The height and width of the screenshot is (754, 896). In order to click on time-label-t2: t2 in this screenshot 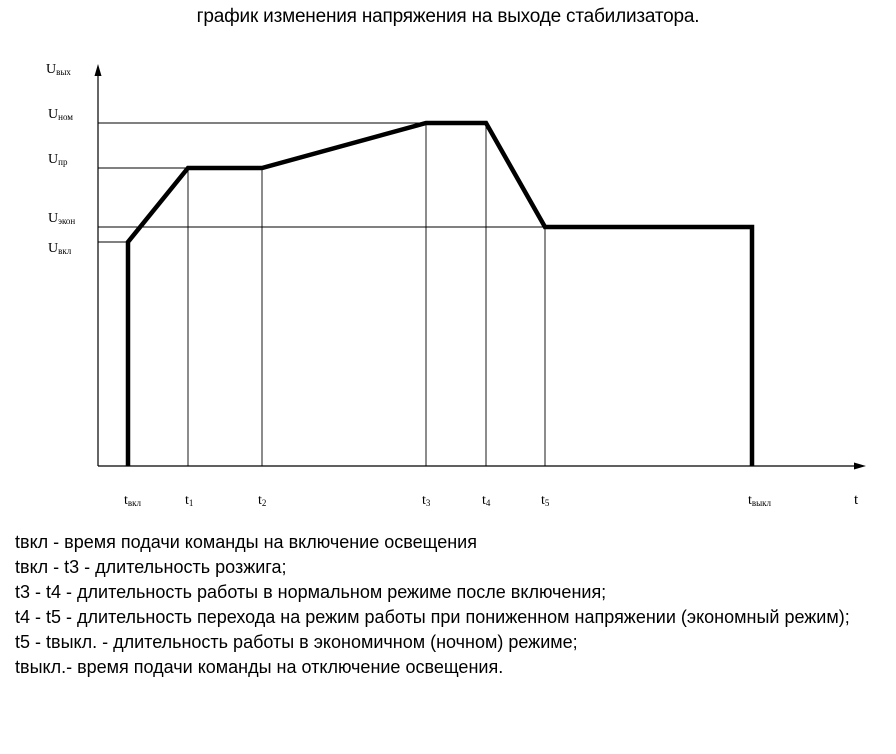, I will do `click(262, 500)`.